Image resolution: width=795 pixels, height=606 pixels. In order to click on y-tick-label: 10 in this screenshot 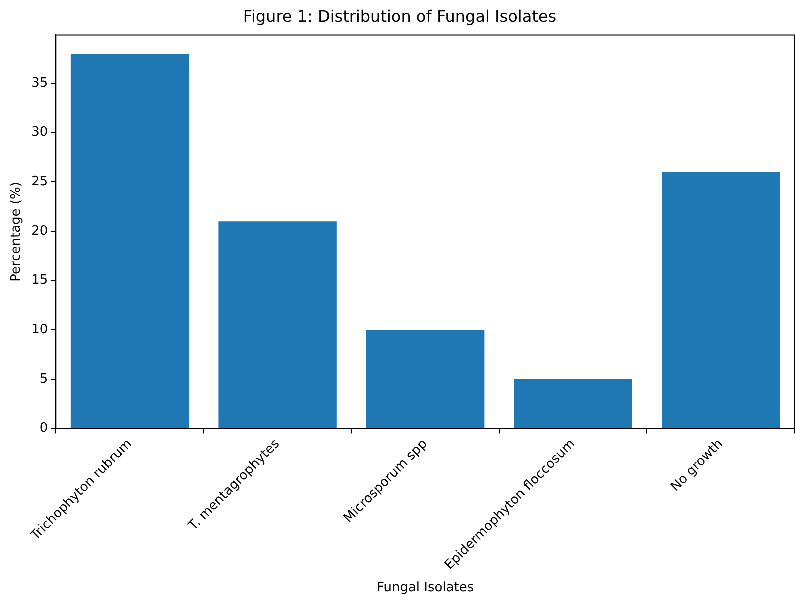, I will do `click(40, 330)`.